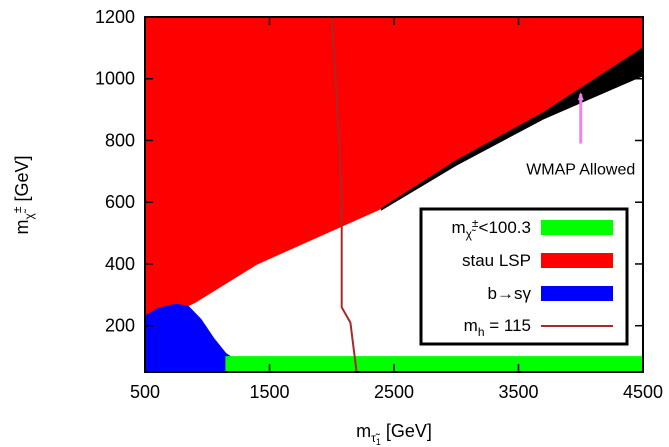 This screenshot has height=447, width=669. Describe the element at coordinates (524, 276) in the screenshot. I see `legend: mχ̃±<100.3 stau LSP b→sγ mh = 115` at that location.